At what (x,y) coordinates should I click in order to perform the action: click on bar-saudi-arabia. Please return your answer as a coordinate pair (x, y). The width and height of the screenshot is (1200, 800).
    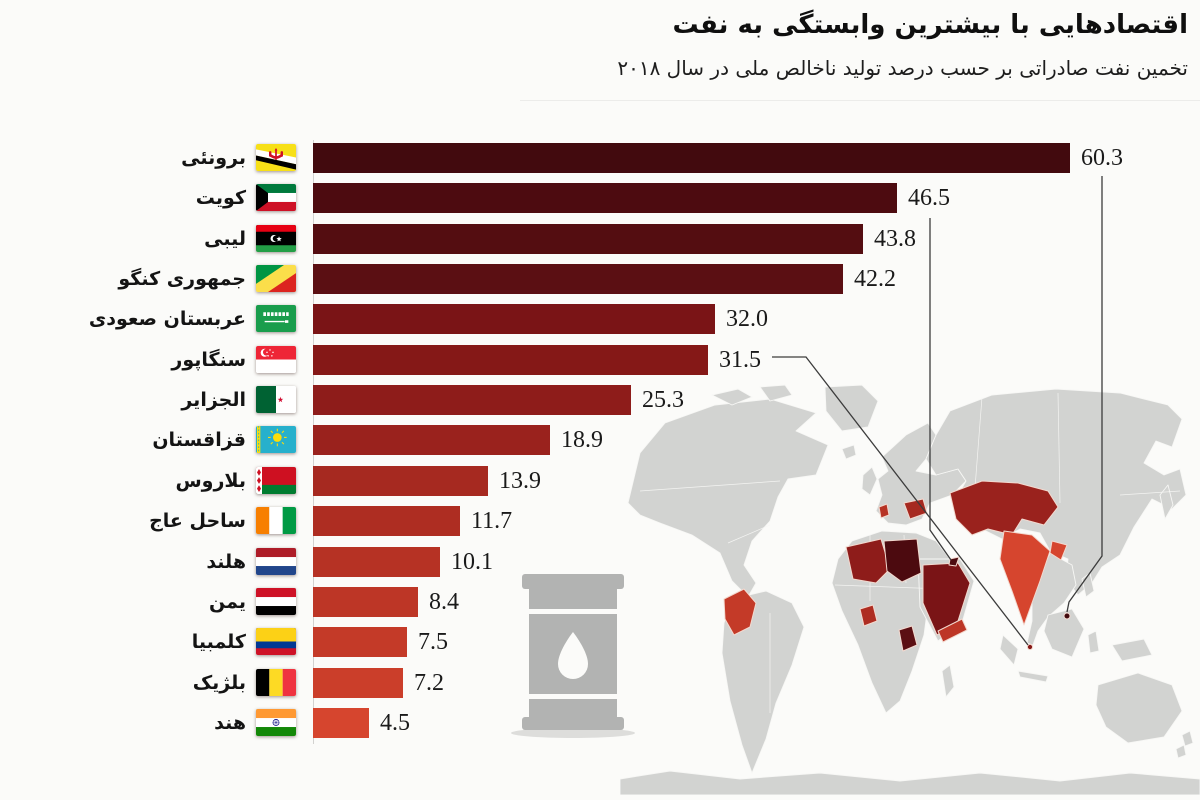
    Looking at the image, I should click on (514, 319).